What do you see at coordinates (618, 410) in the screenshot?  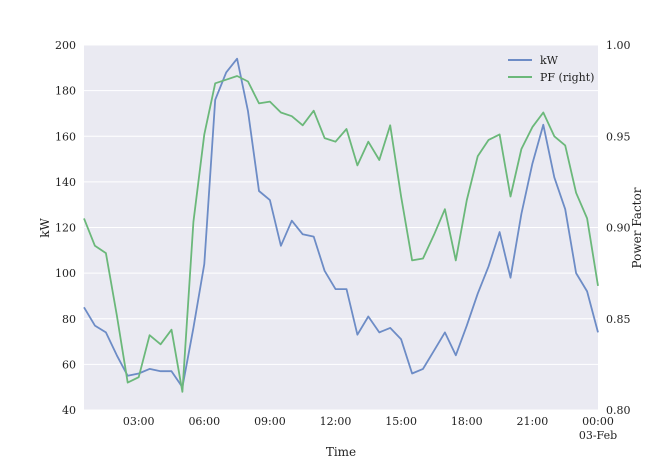 I see `y-right-tick-label: 0.80` at bounding box center [618, 410].